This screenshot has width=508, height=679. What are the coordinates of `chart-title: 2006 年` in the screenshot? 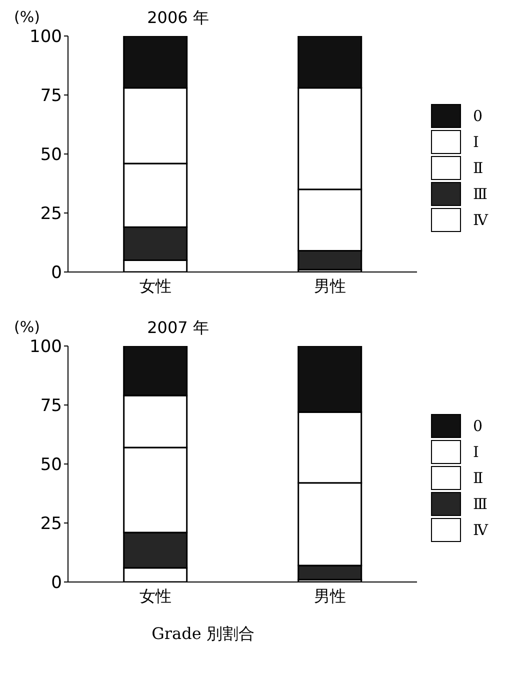 It's located at (178, 17).